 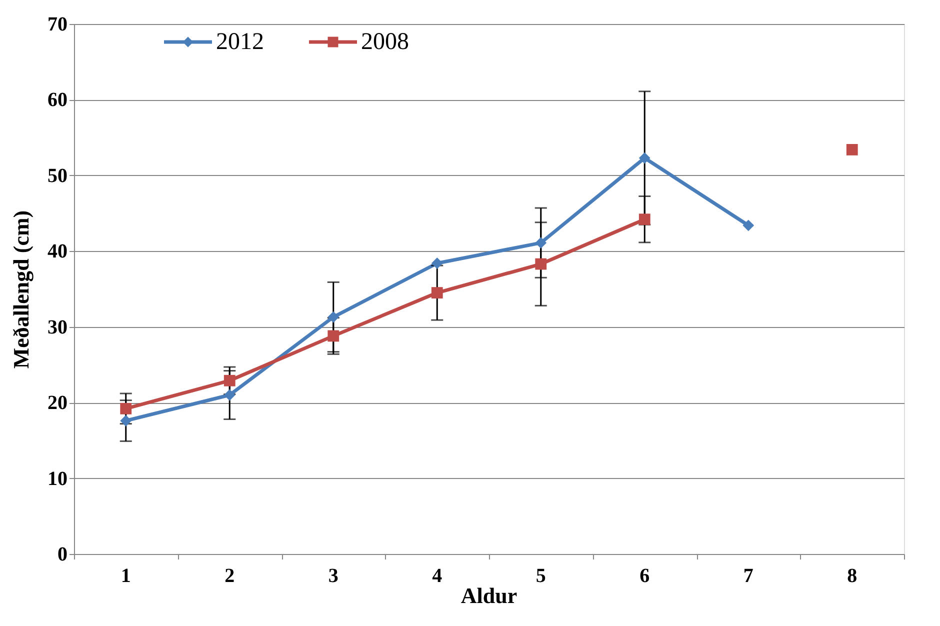 What do you see at coordinates (748, 576) in the screenshot?
I see `x-tick-label: 7` at bounding box center [748, 576].